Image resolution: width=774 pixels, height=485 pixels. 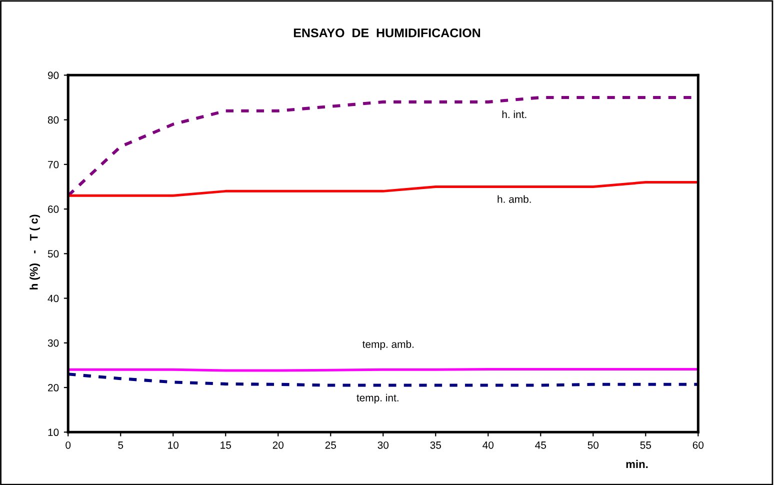 What do you see at coordinates (53, 343) in the screenshot?
I see `y-tick-label: 30` at bounding box center [53, 343].